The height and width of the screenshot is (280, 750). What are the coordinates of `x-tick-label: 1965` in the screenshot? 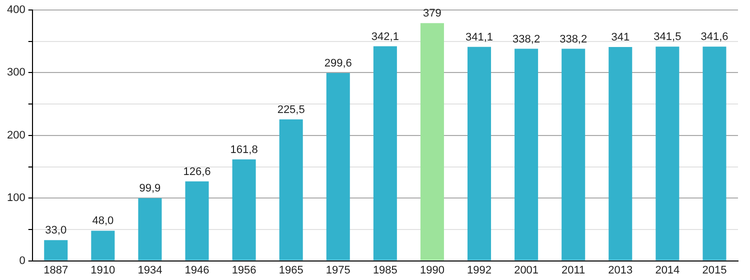 It's located at (291, 270).